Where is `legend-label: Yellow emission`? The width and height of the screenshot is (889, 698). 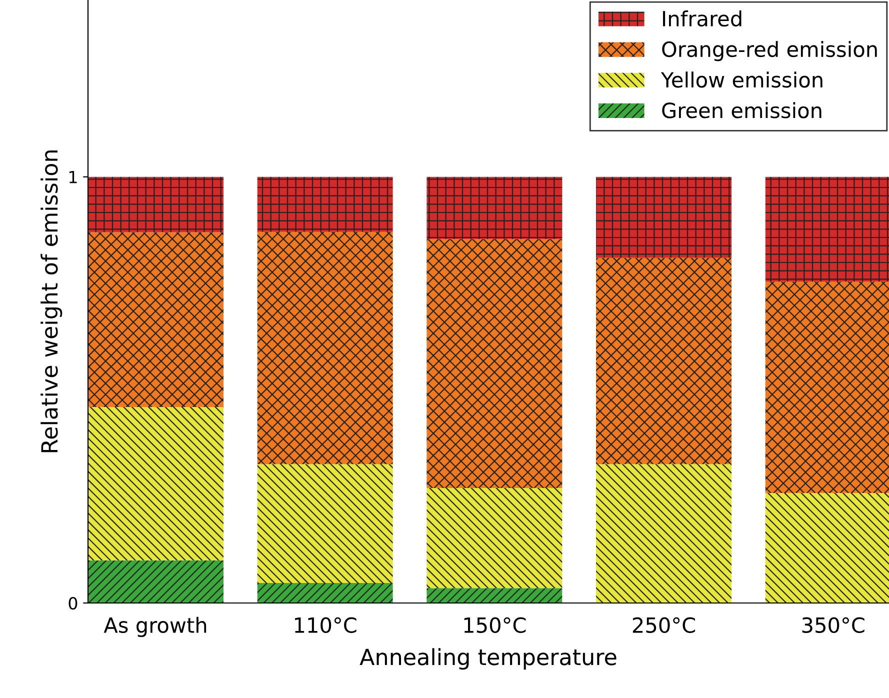
legend-label: Yellow emission is located at coordinates (741, 80).